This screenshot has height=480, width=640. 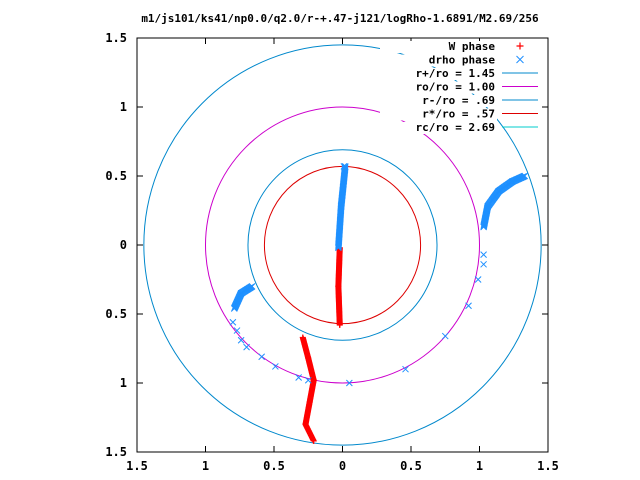 I want to click on legend-label: r+/ro = 1.45, so click(x=455, y=73).